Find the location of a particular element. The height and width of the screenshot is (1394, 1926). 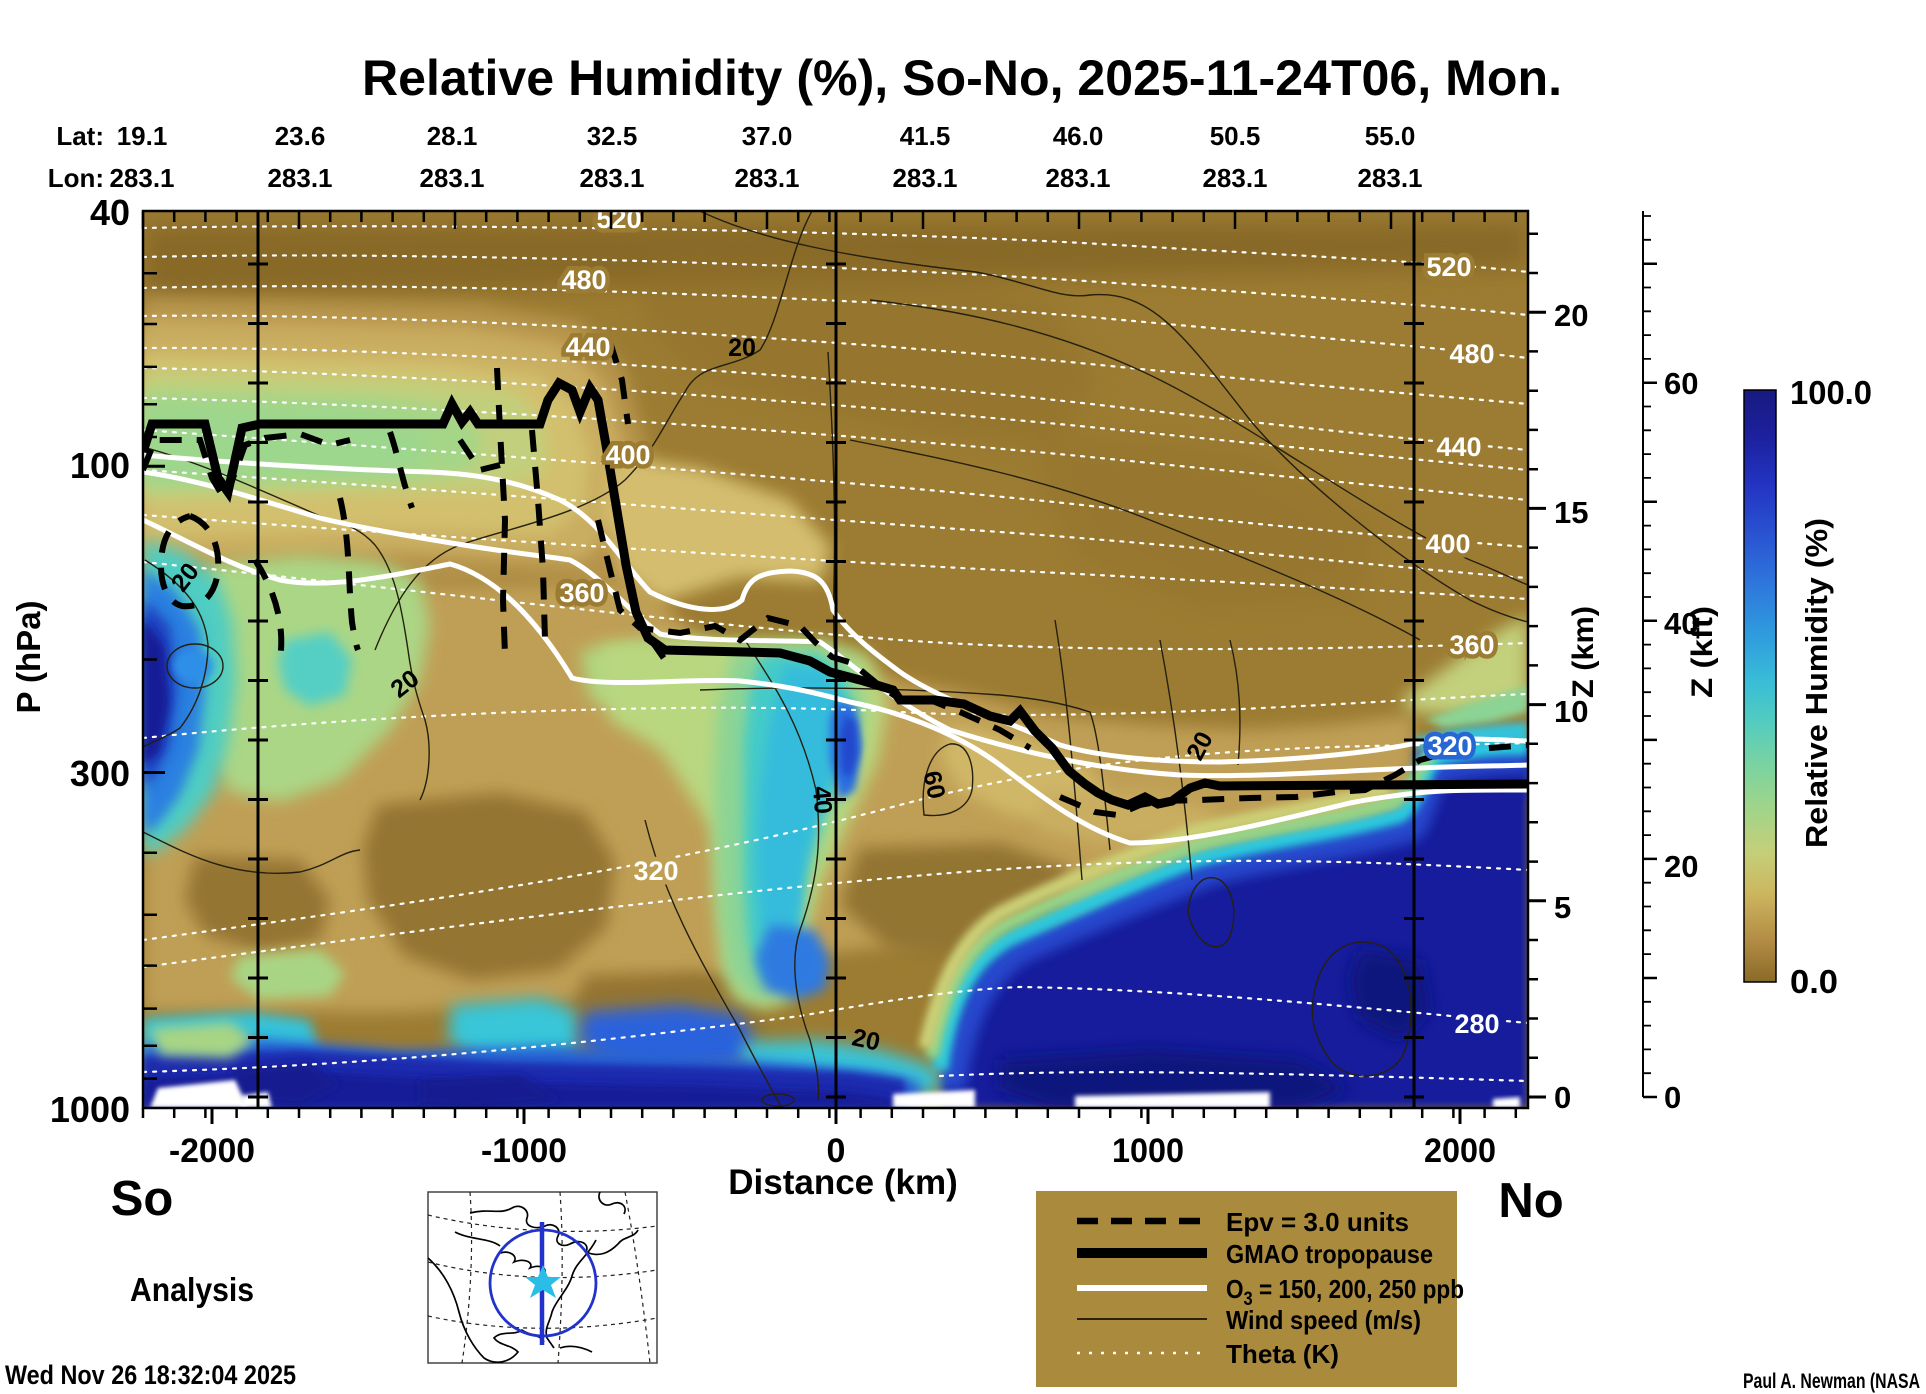

svg-text: 46.0 is located at coordinates (1078, 136).